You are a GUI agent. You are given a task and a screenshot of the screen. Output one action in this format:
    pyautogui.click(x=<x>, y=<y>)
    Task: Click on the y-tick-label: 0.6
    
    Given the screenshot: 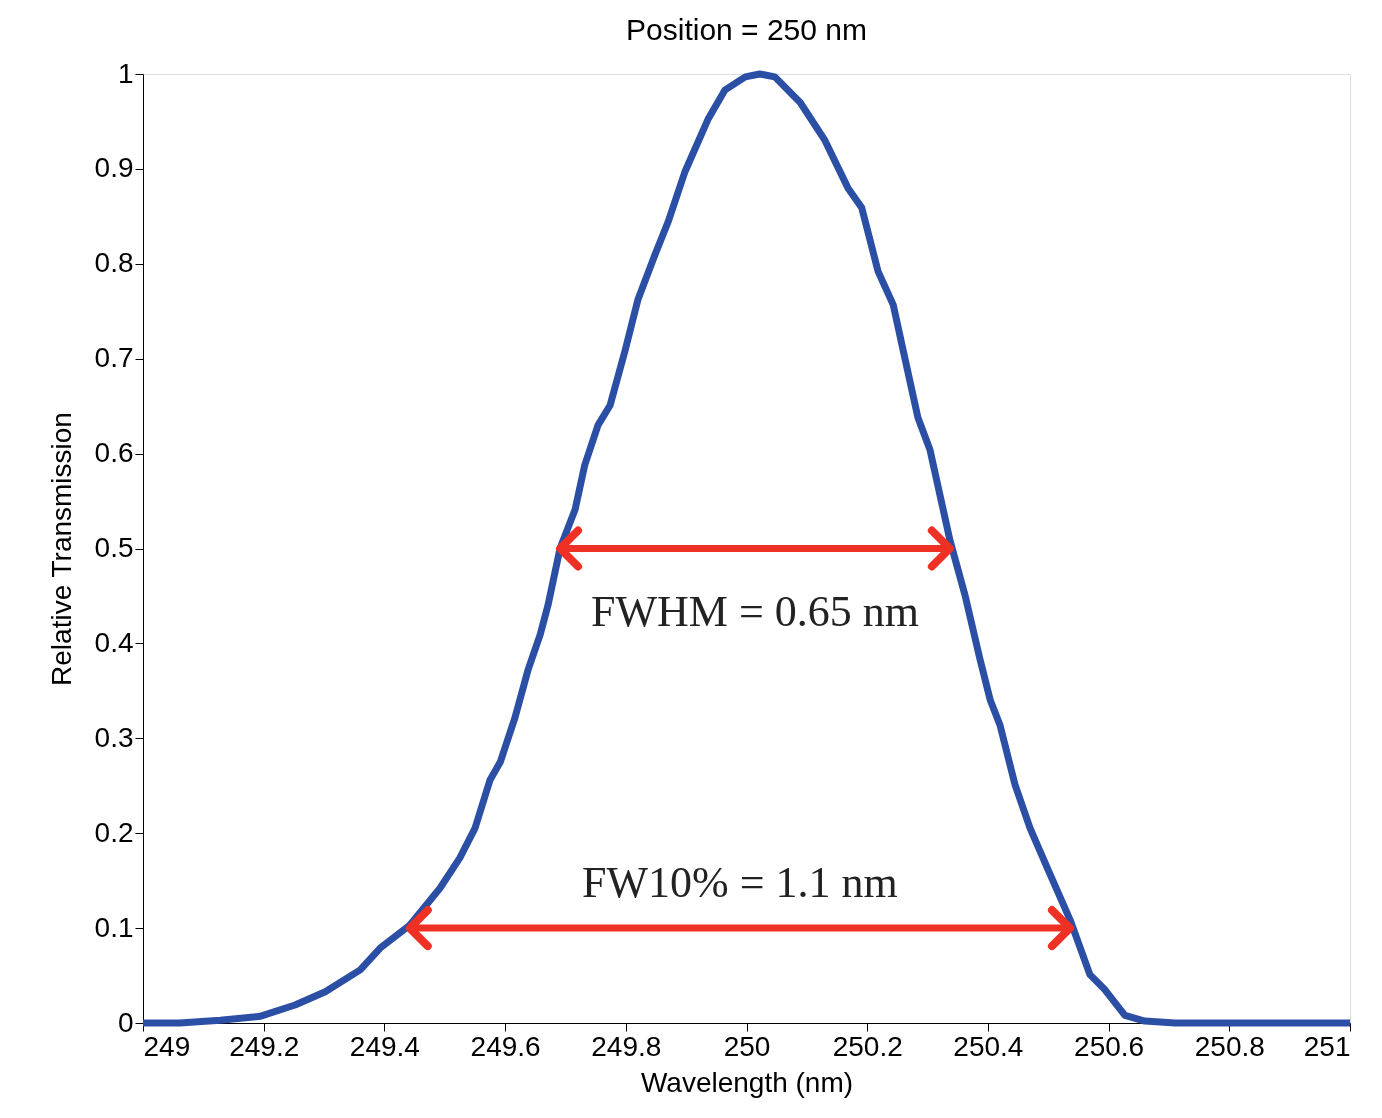 What is the action you would take?
    pyautogui.click(x=114, y=453)
    